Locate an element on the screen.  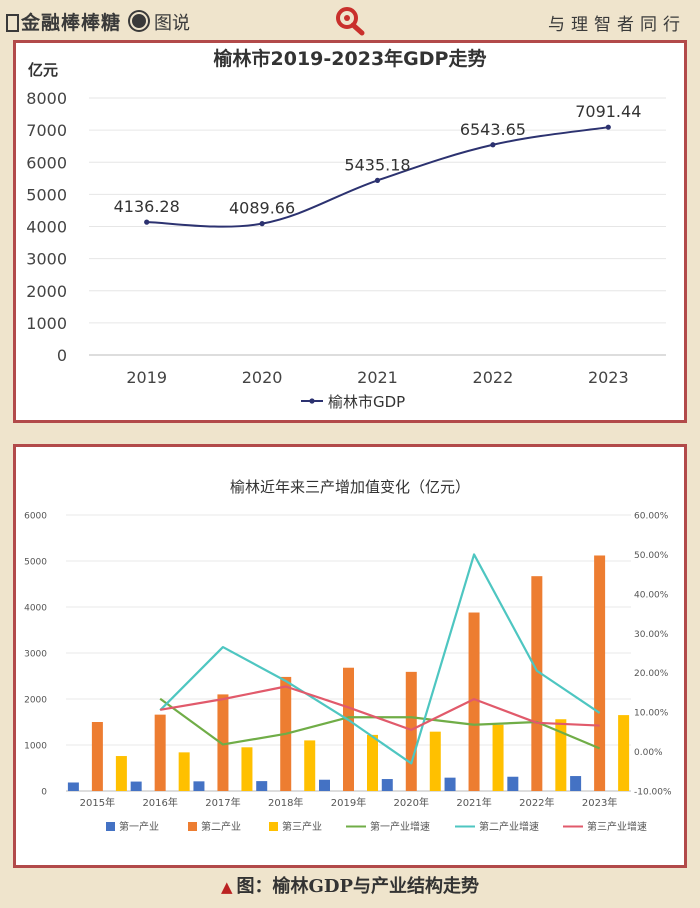
x-tick-label: 2022年 is located at coordinates (536, 802).